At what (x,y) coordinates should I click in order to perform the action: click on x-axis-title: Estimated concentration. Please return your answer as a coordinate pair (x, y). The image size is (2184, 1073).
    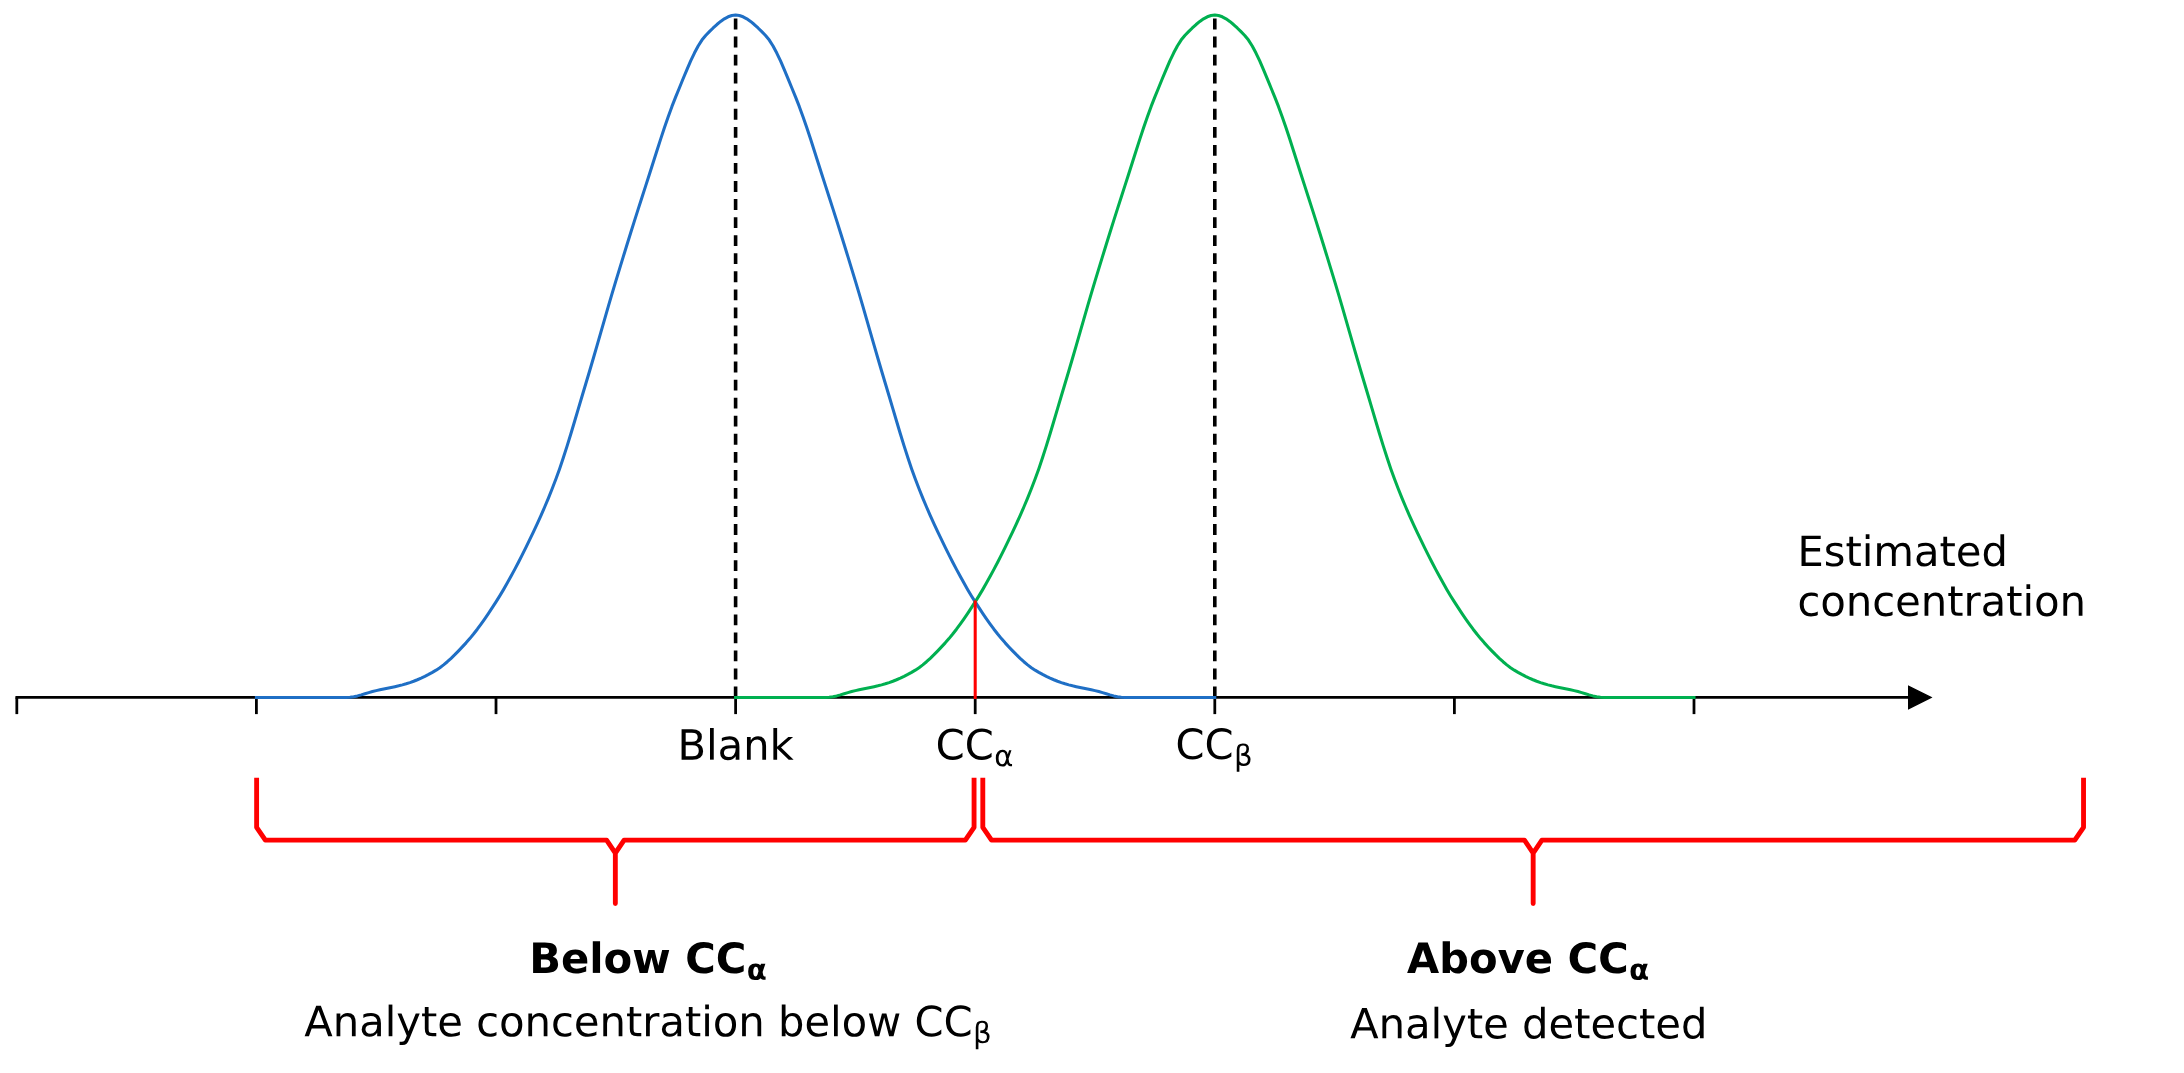
    Looking at the image, I should click on (1941, 575).